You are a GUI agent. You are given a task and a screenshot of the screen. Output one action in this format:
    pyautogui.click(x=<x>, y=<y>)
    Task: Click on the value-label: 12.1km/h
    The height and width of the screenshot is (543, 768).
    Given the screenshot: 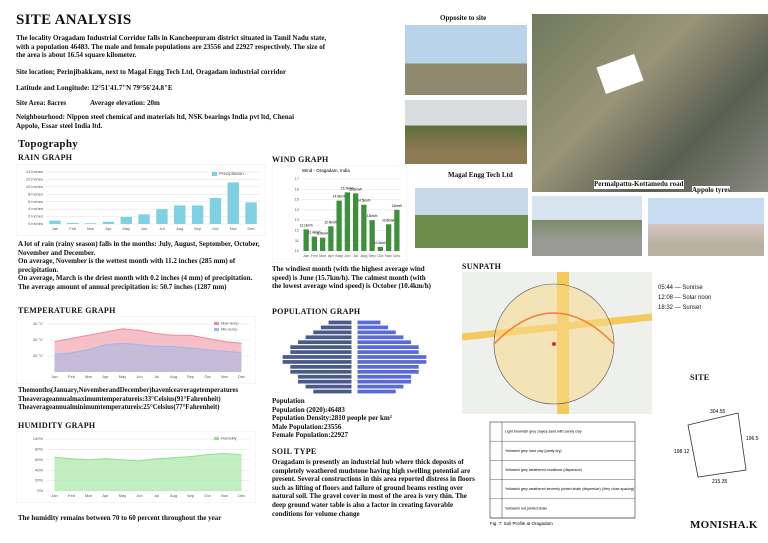 What is the action you would take?
    pyautogui.click(x=306, y=225)
    